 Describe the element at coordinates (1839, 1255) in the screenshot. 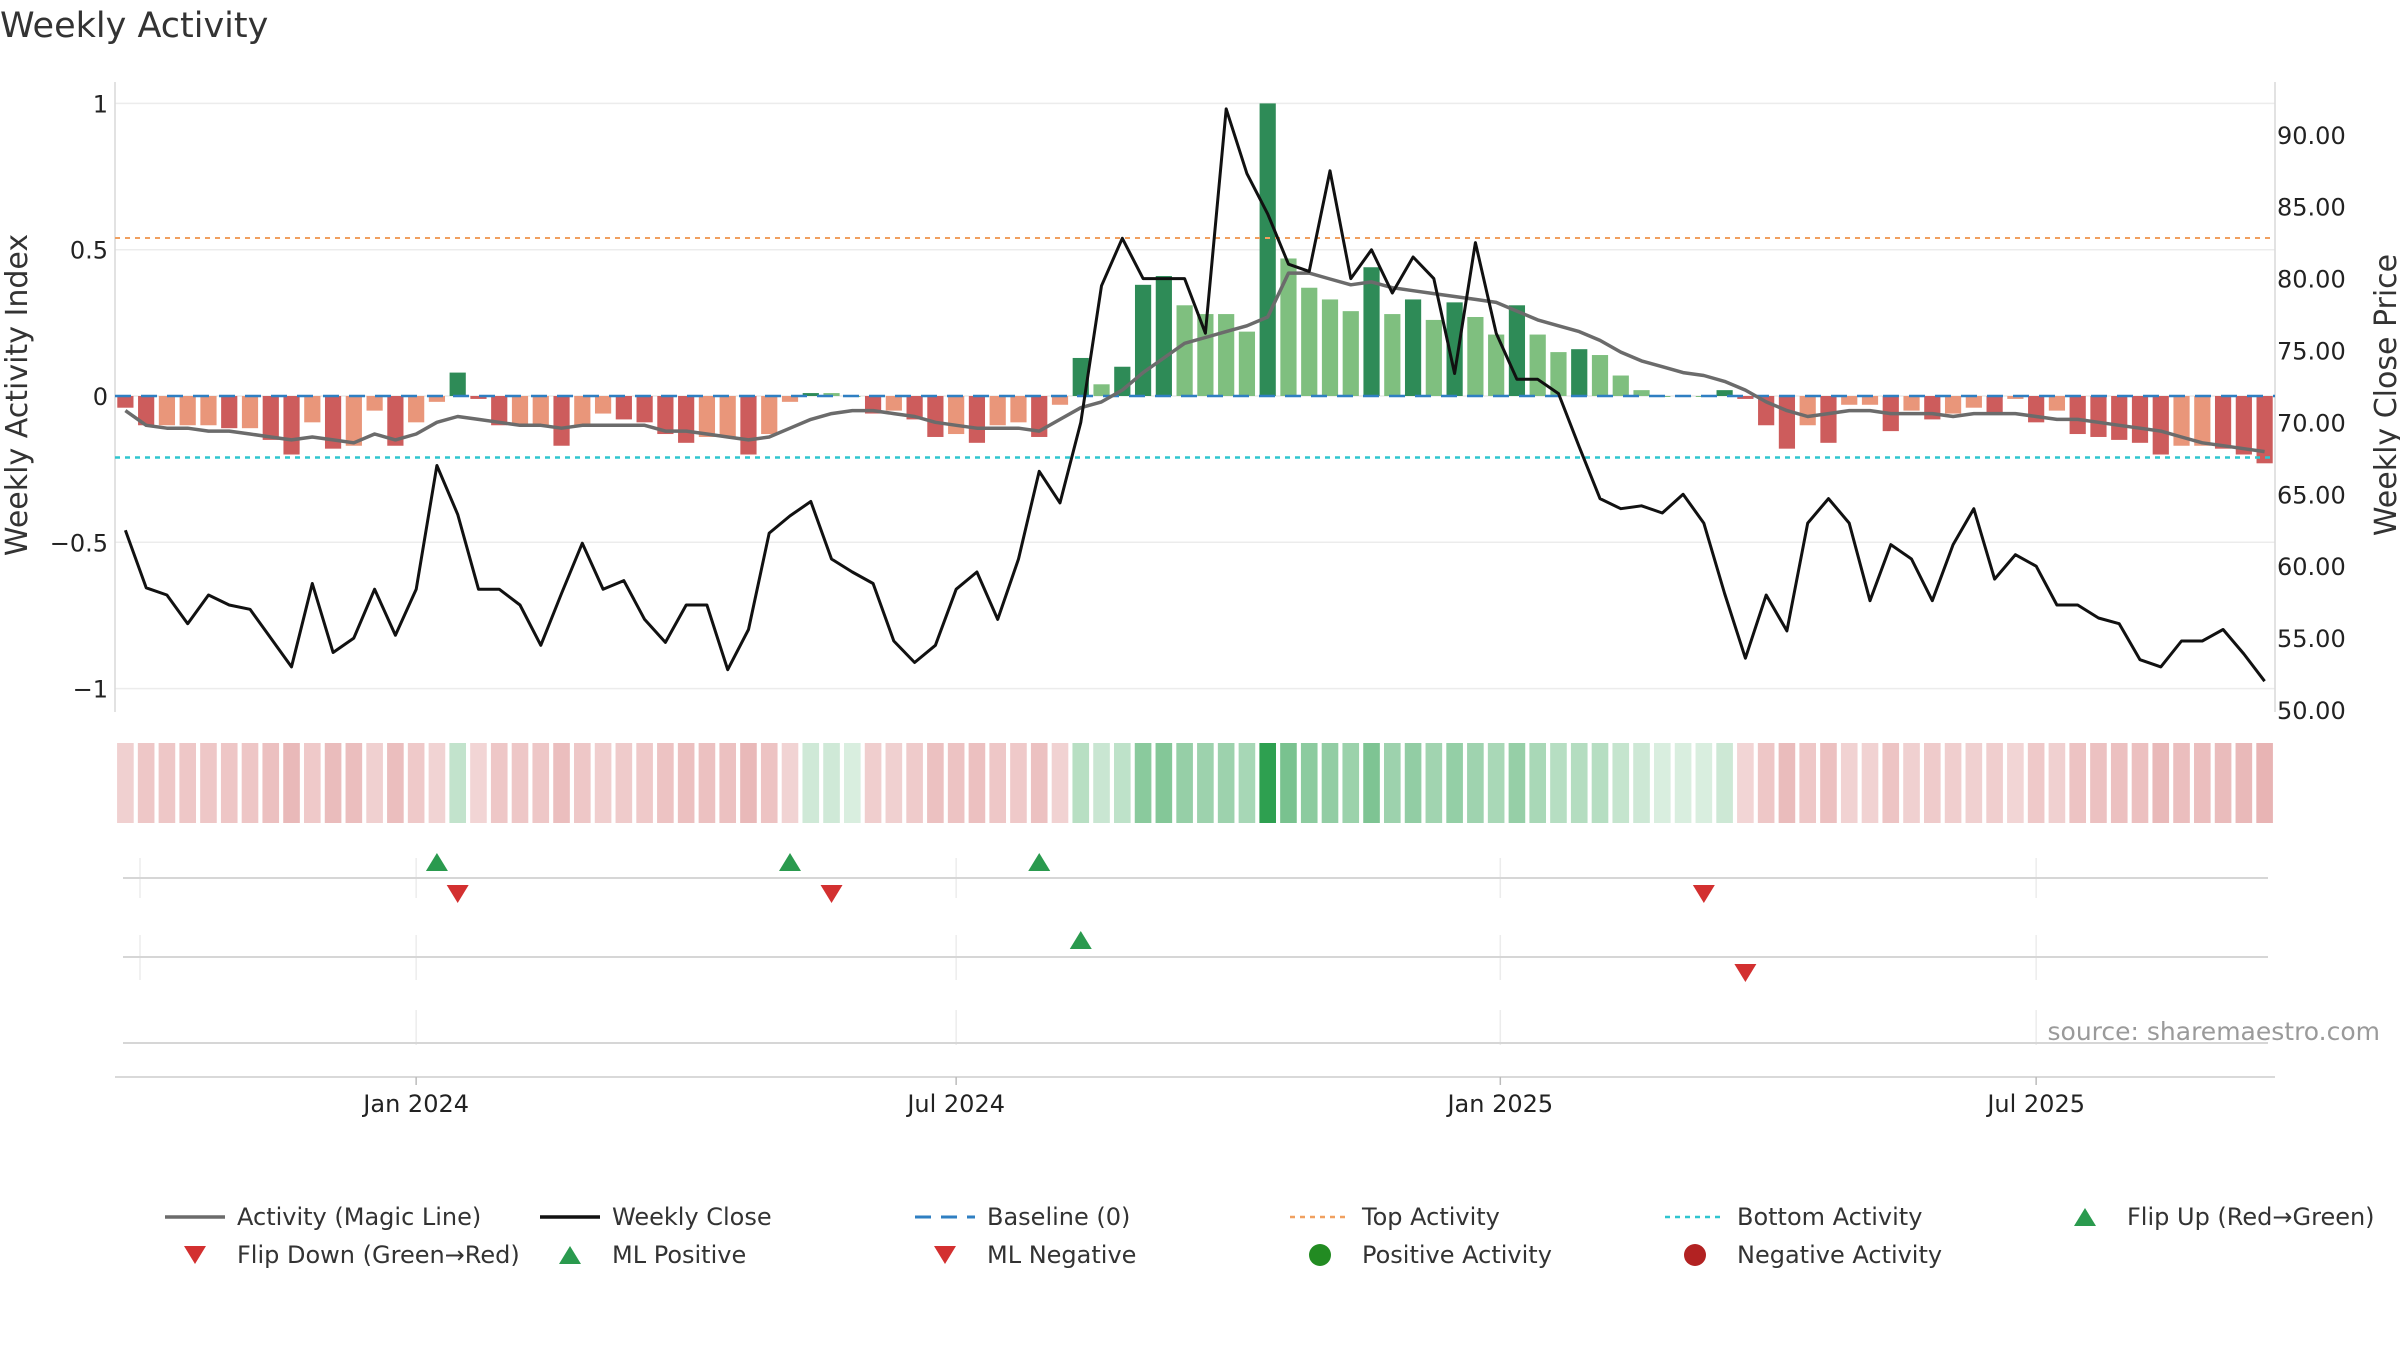

I see `legend-label: Negative Activity` at that location.